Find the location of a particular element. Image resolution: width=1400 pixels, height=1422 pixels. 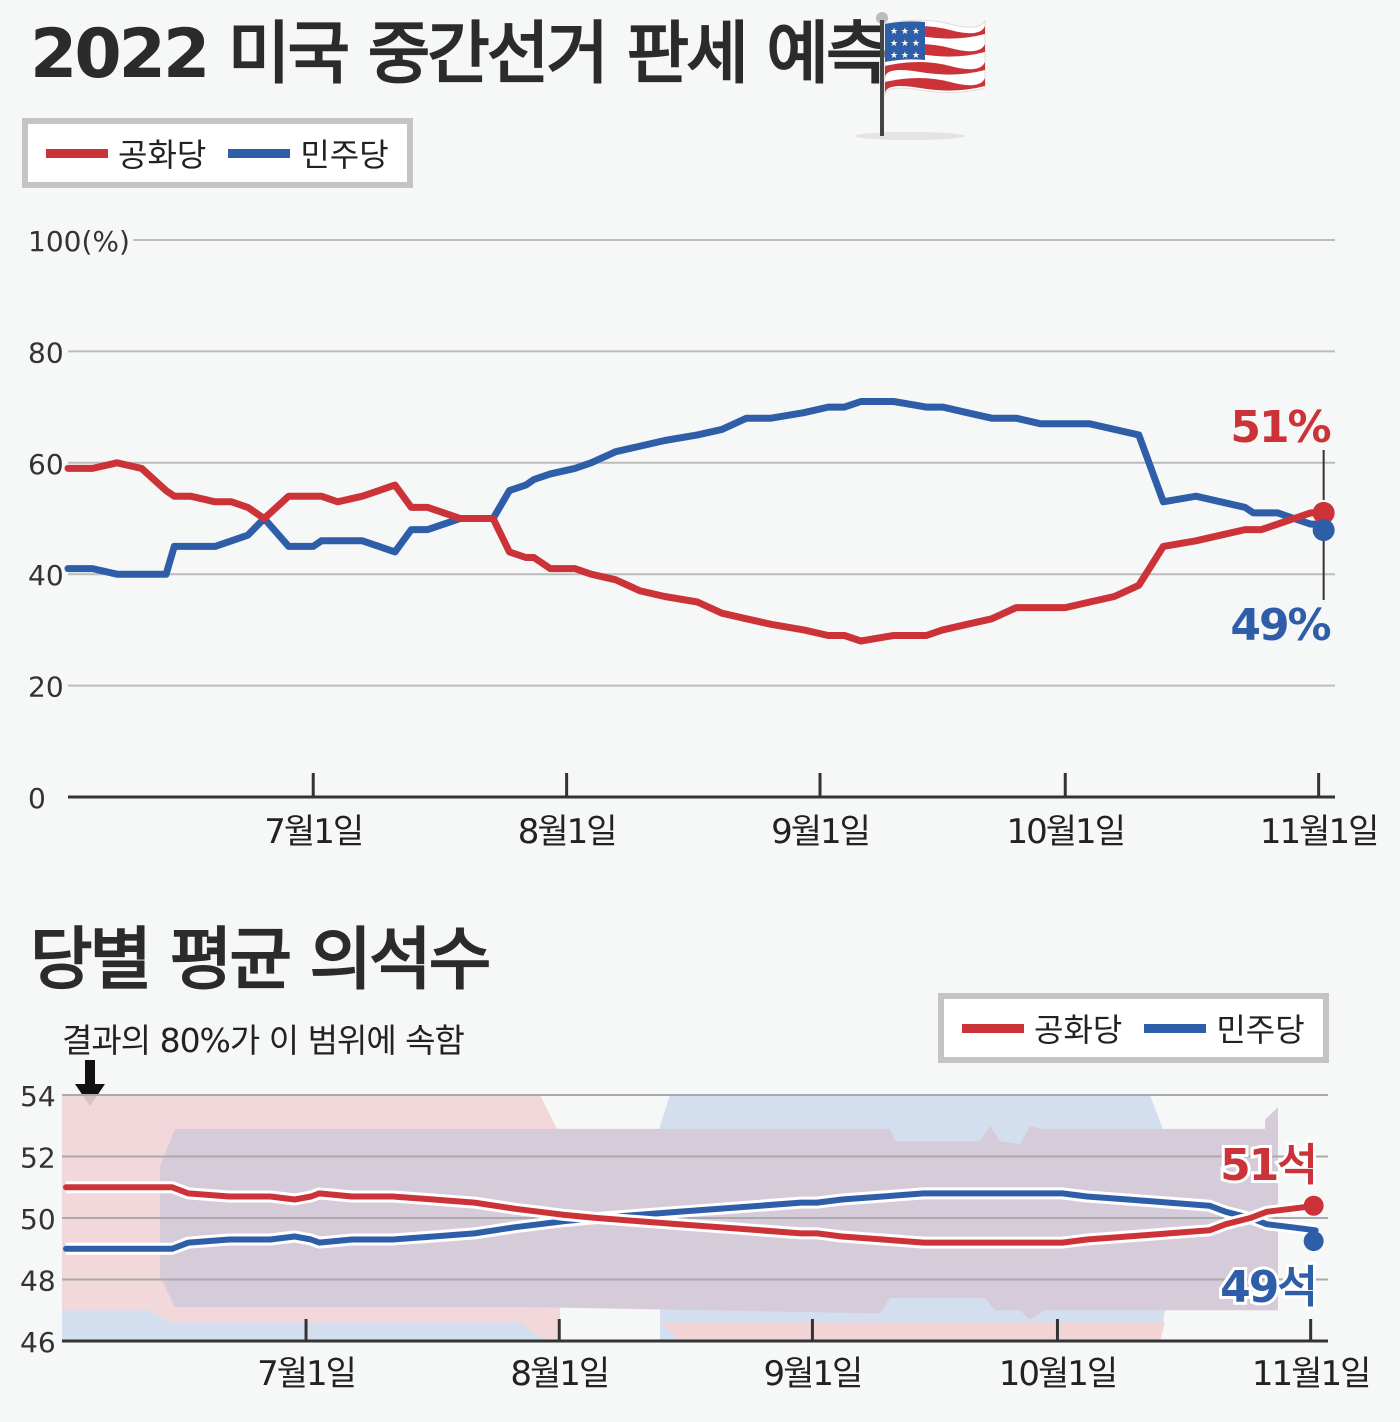

y-tick-label: 60 is located at coordinates (46, 464).